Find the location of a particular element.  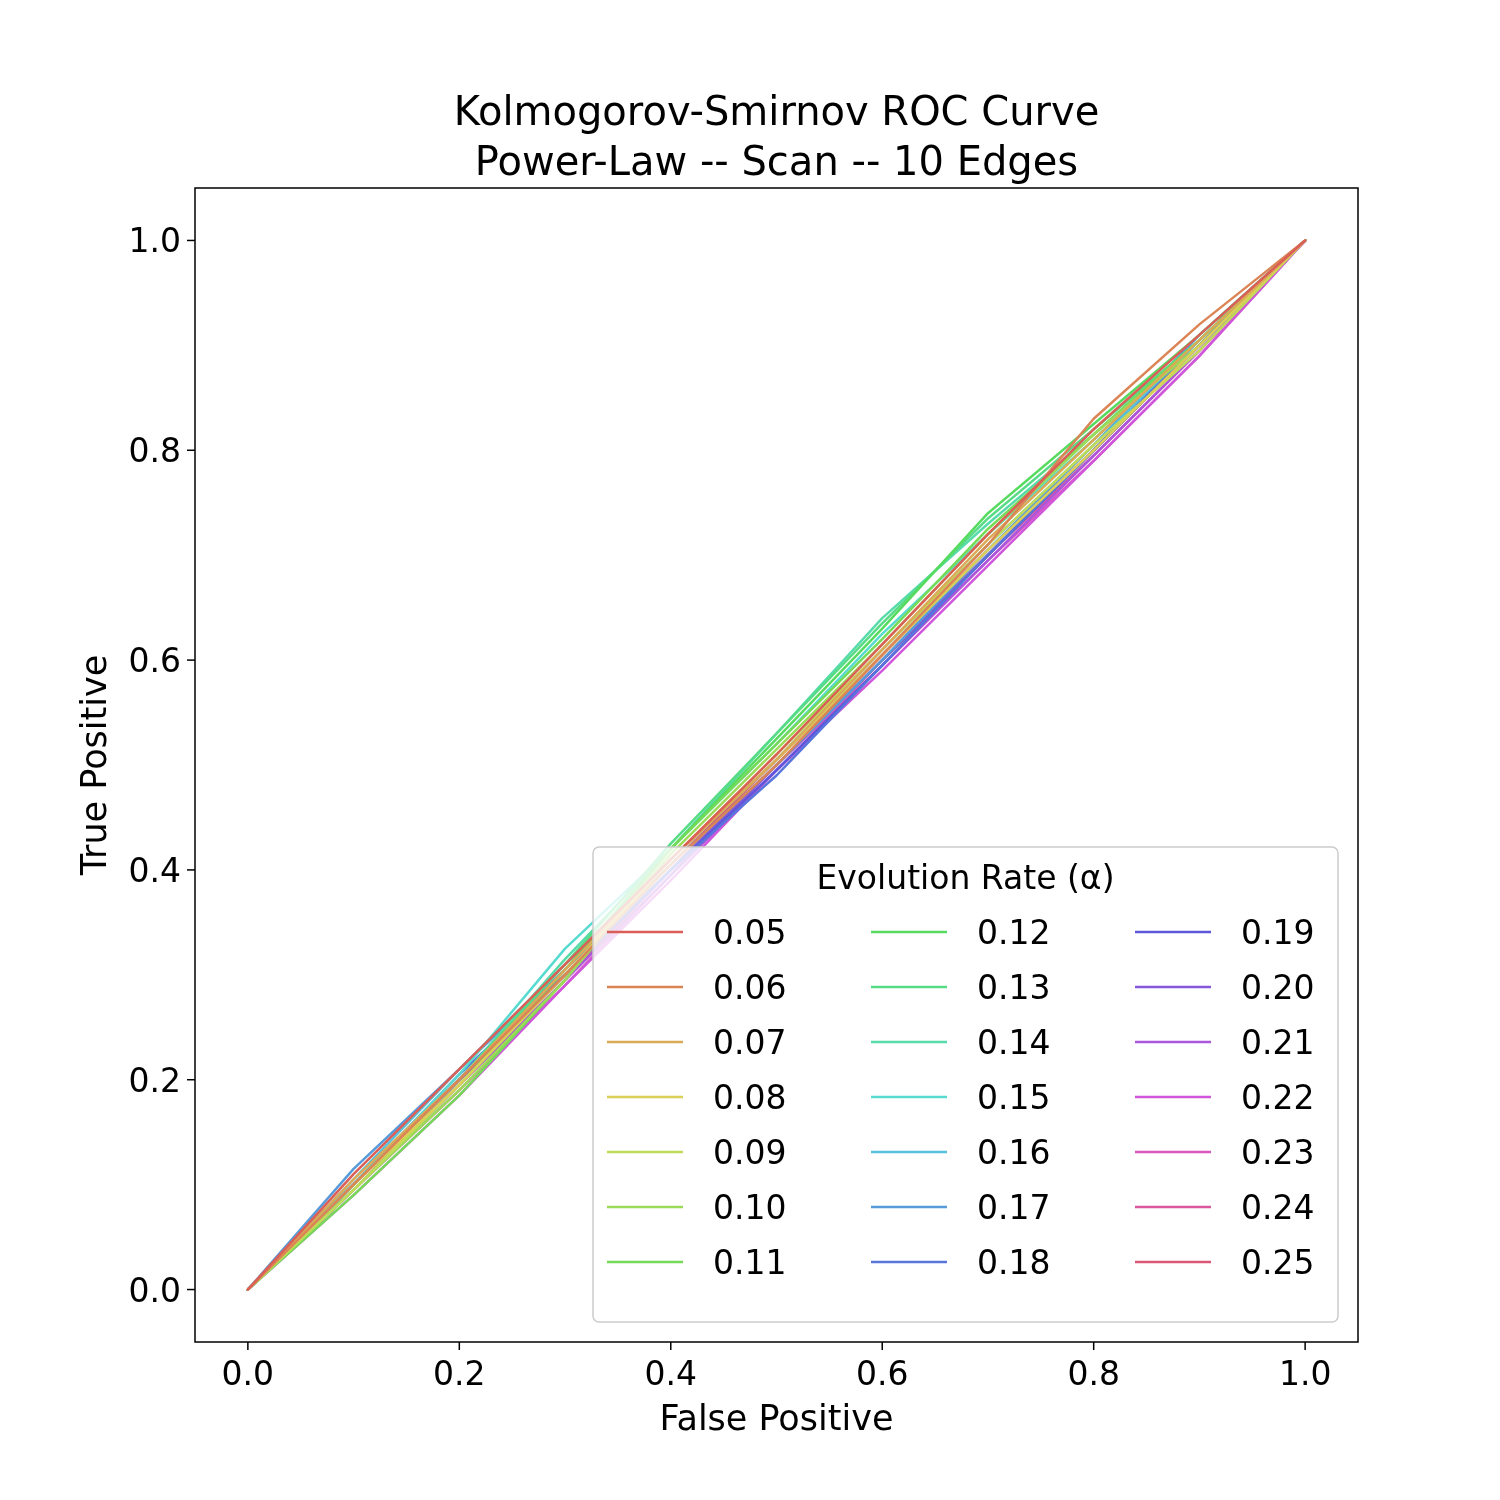

x-tick-label: 1.0 is located at coordinates (1305, 1373).